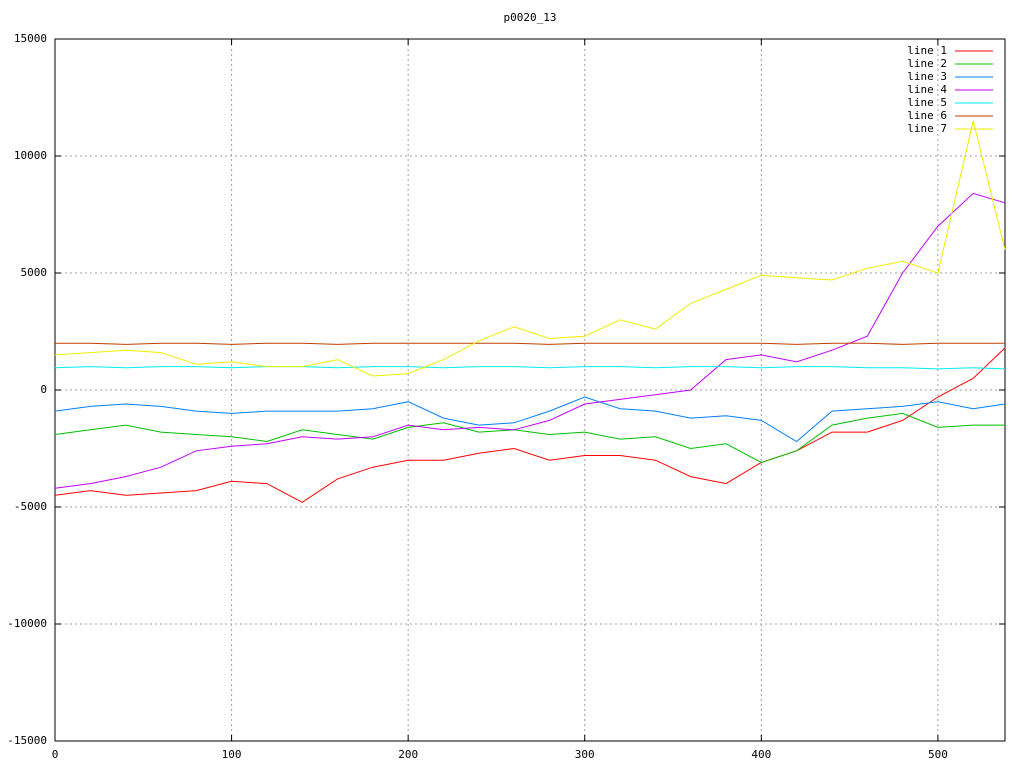  What do you see at coordinates (27, 740) in the screenshot?
I see `y-tick-label: -15000` at bounding box center [27, 740].